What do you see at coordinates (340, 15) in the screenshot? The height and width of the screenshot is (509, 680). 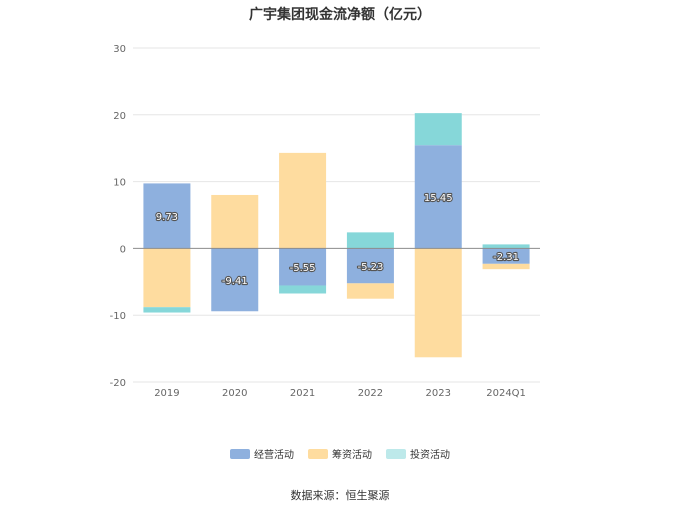 I see `chart-title: 广宇集团现金流净额（亿元）` at bounding box center [340, 15].